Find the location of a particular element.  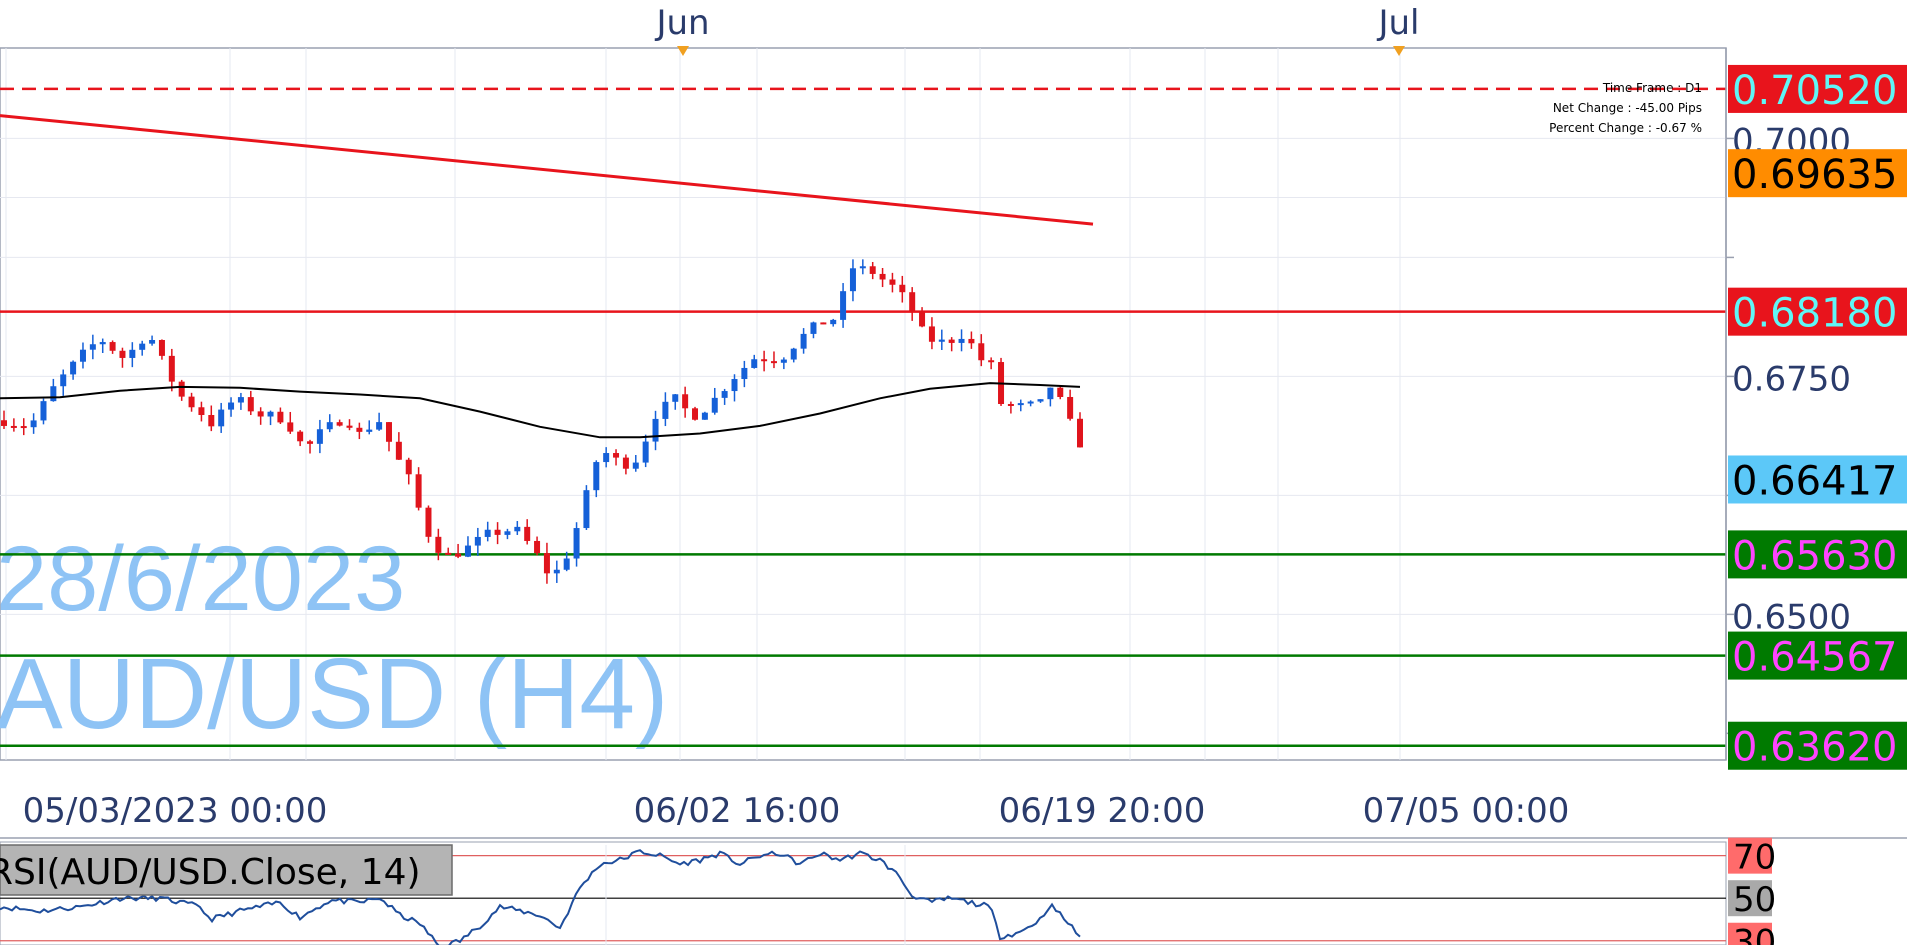

price-label: 0.63620 is located at coordinates (1814, 748).